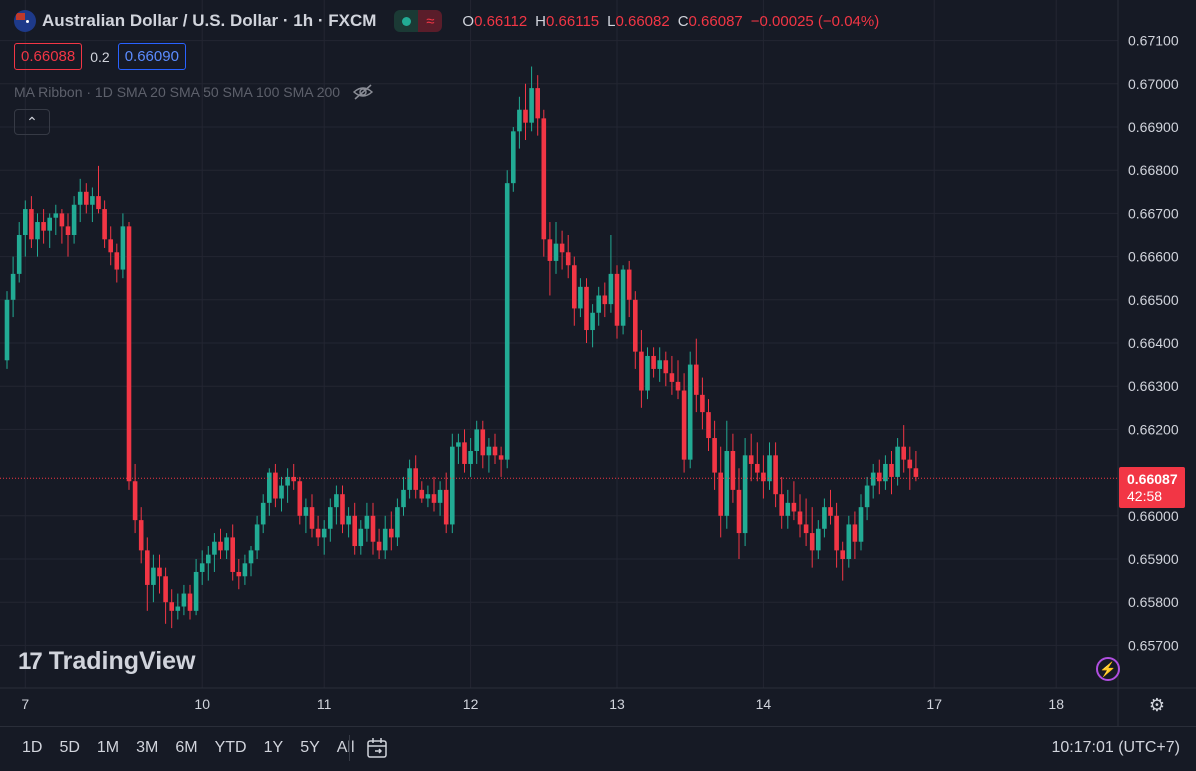  I want to click on watermark-text: TradingView, so click(122, 661).